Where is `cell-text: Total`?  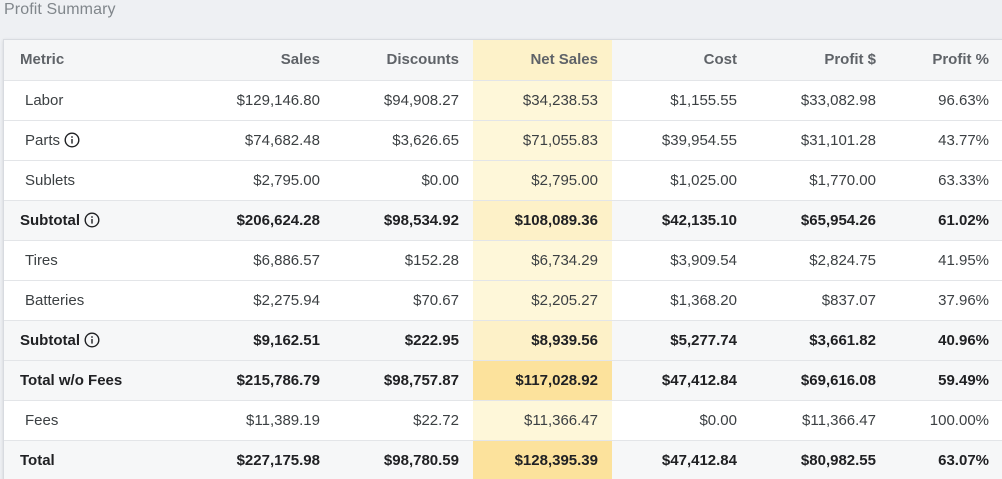 cell-text: Total is located at coordinates (37, 460).